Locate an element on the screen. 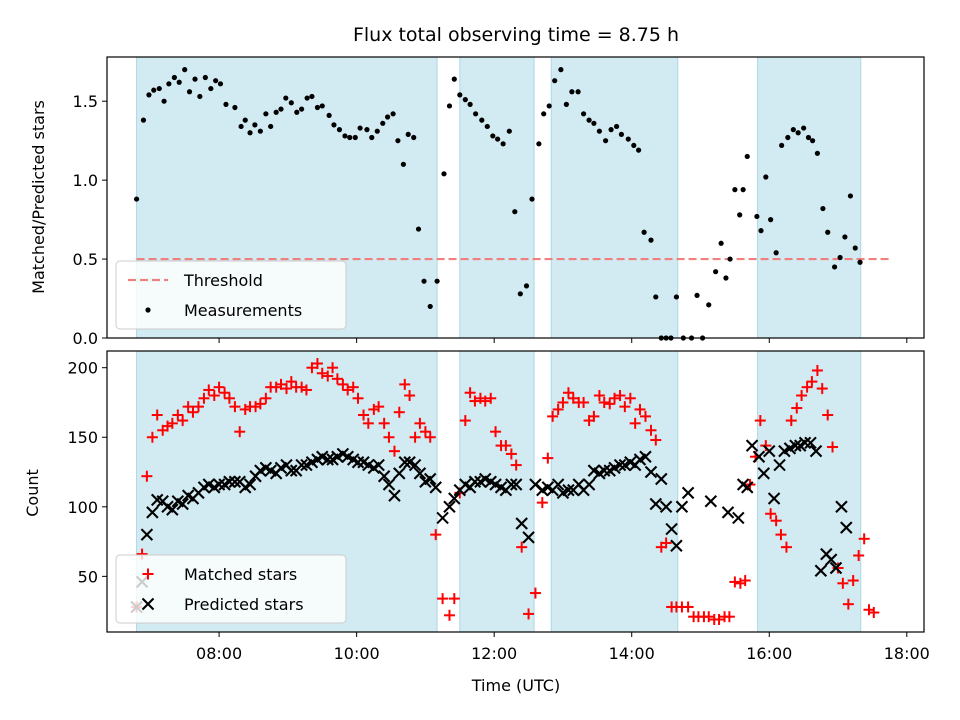 The image size is (960, 720). predicted-point-6-b is located at coordinates (167, 507).